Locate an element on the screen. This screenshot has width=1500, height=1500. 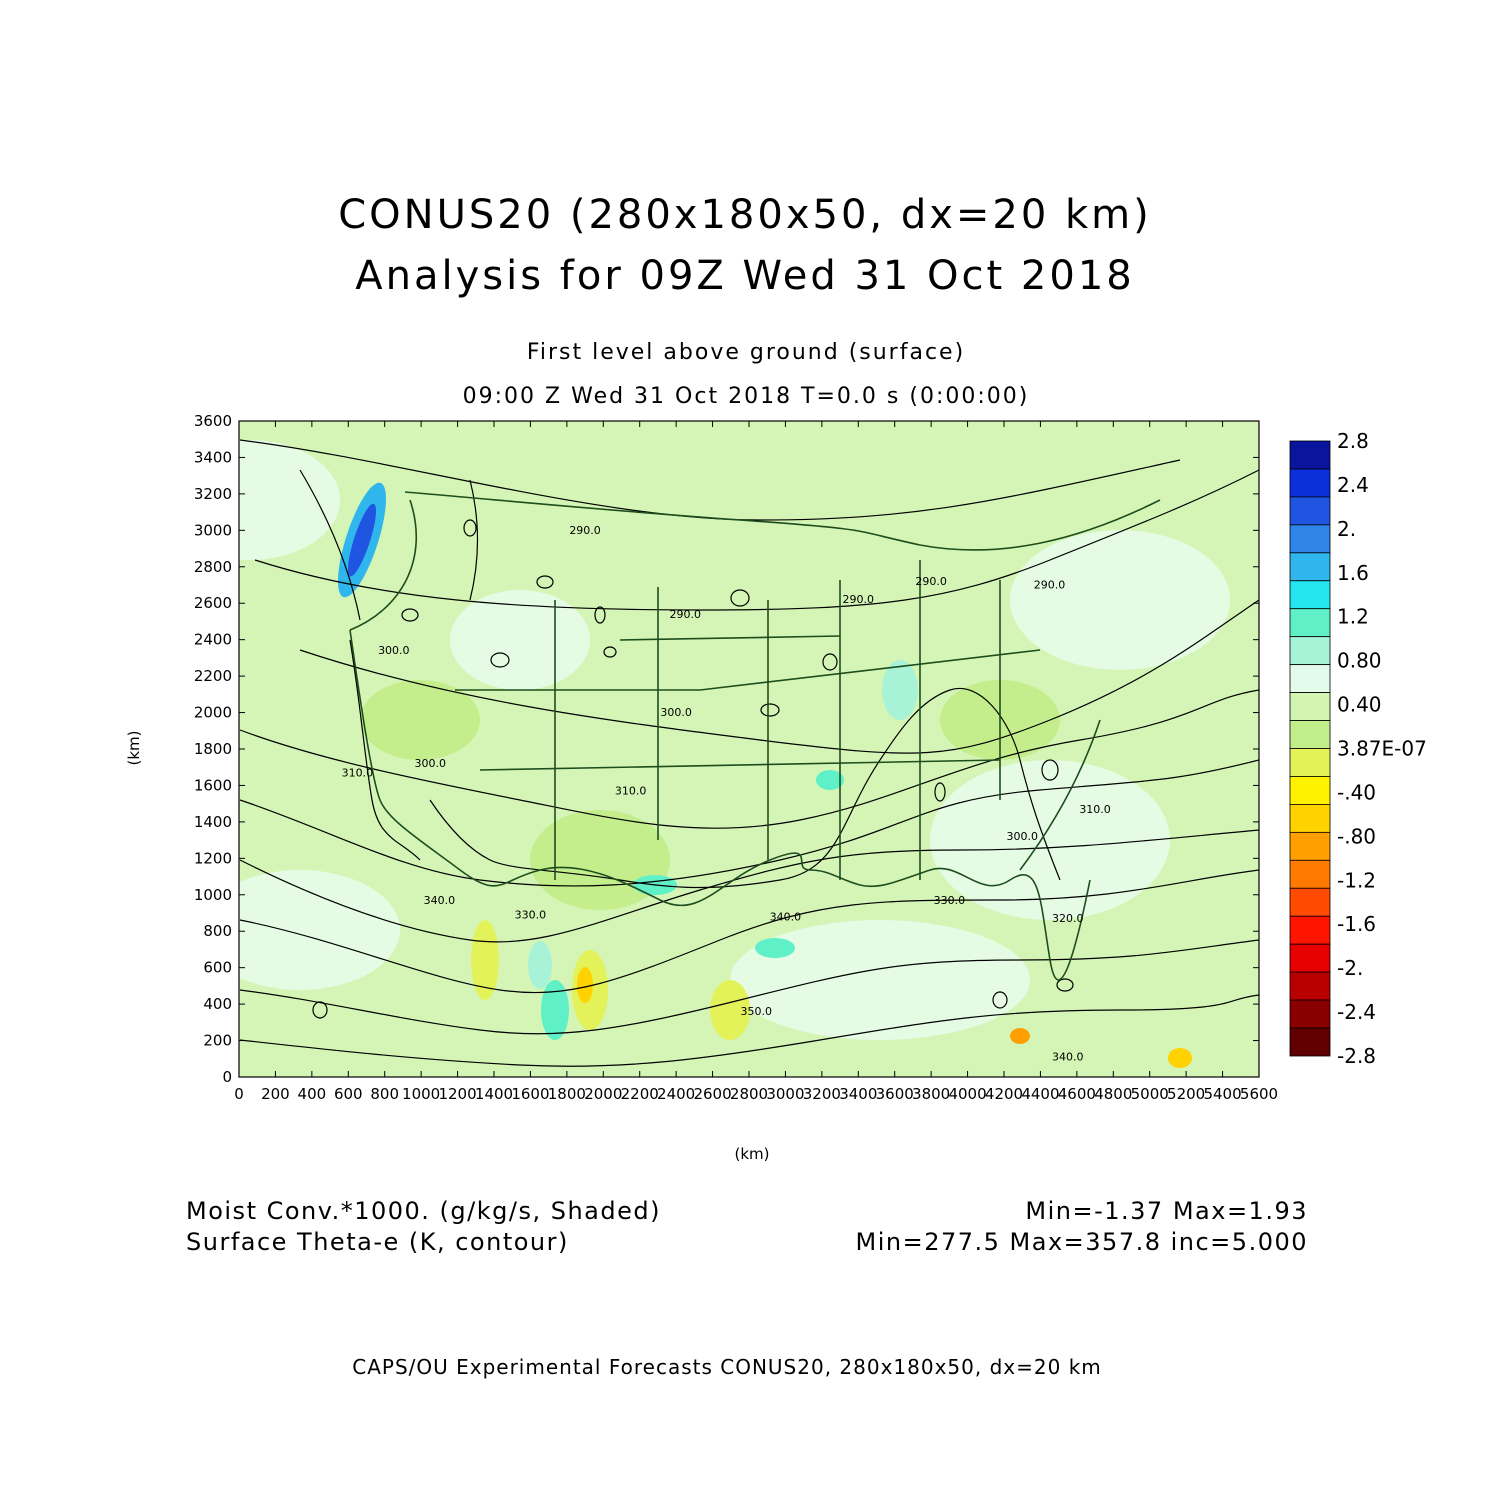
y-axis-label: (km) is located at coordinates (134, 747).